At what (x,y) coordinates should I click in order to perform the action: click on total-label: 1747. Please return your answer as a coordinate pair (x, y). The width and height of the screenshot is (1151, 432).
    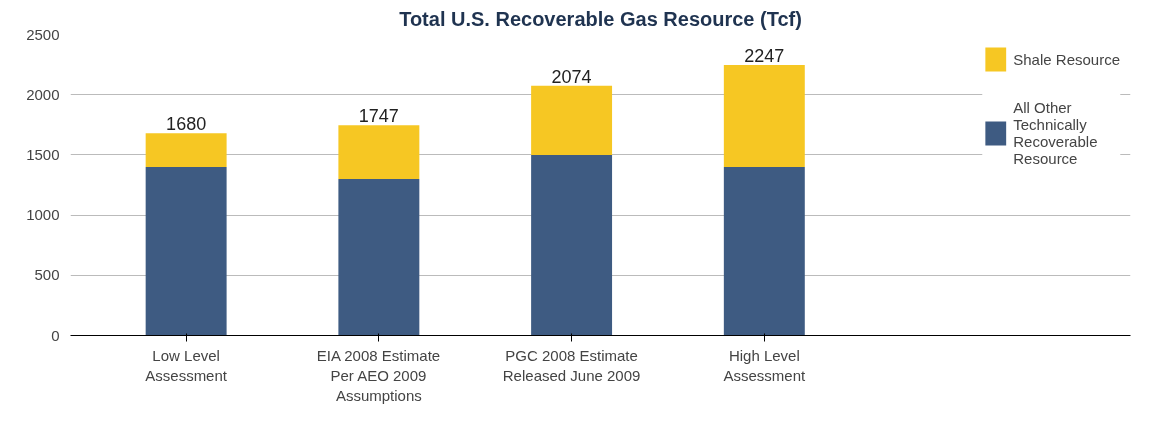
    Looking at the image, I should click on (378, 116).